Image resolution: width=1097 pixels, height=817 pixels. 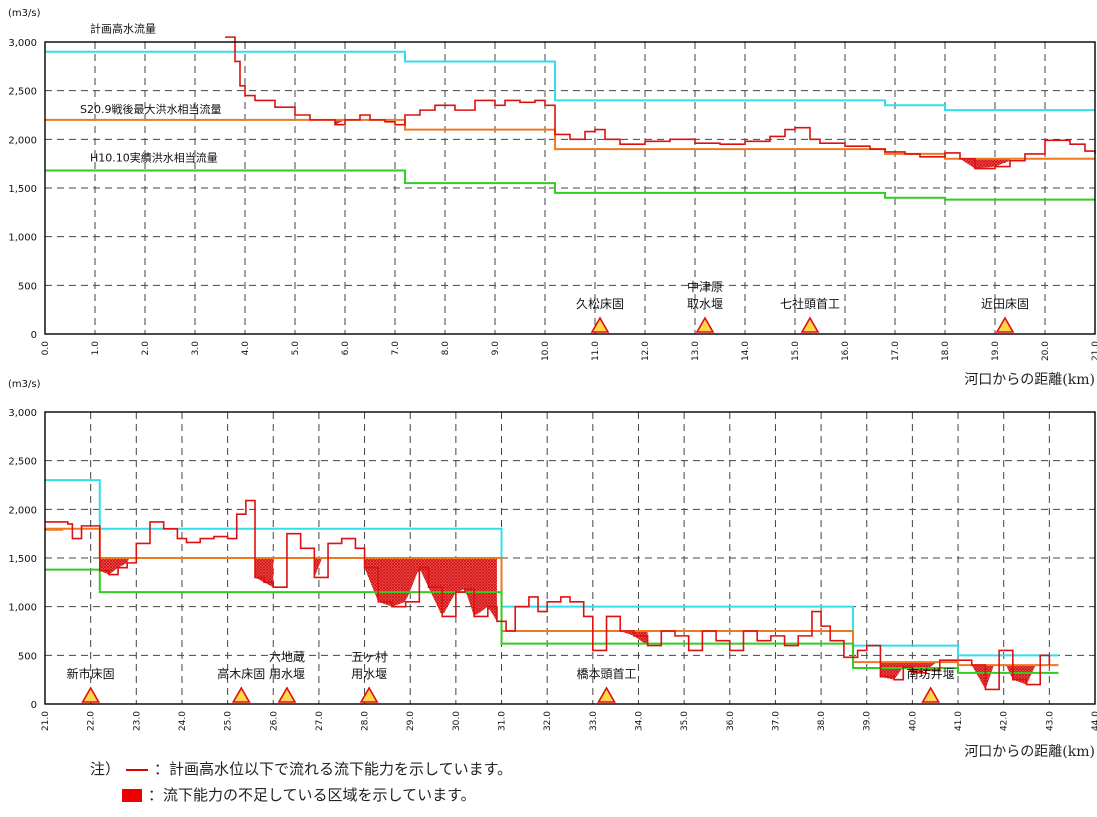 I want to click on structure-label: 取水堰, so click(x=705, y=304).